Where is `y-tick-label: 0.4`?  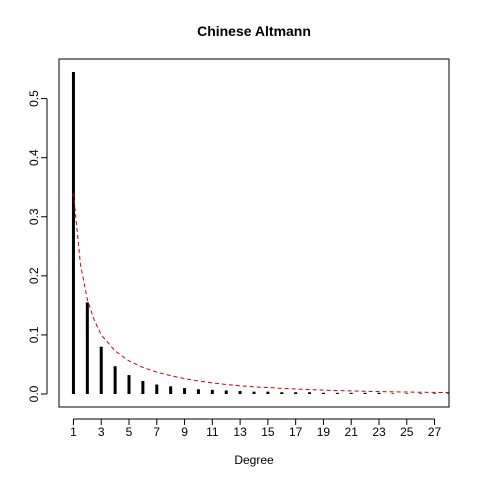
y-tick-label: 0.4 is located at coordinates (34, 157).